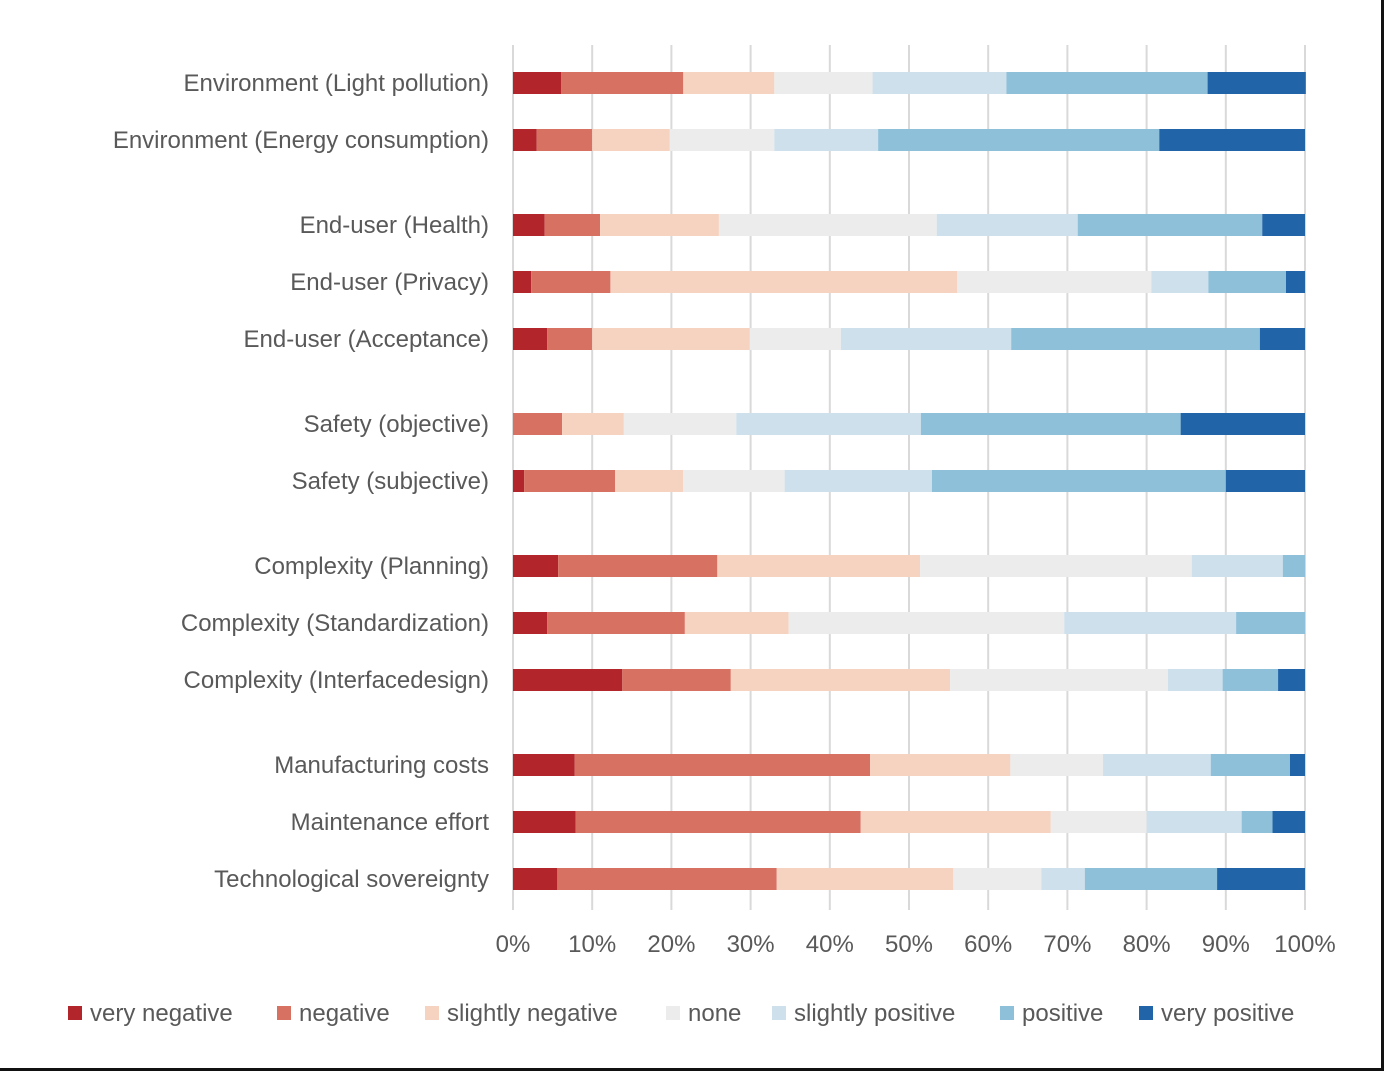 This screenshot has height=1071, width=1384. I want to click on legend-label: very positive, so click(1227, 1013).